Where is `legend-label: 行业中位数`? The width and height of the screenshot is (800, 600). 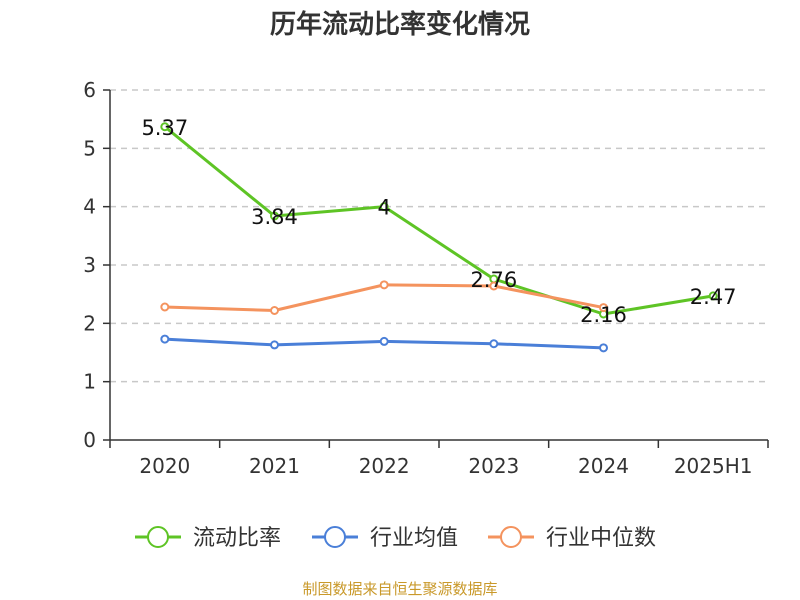 legend-label: 行业中位数 is located at coordinates (601, 538).